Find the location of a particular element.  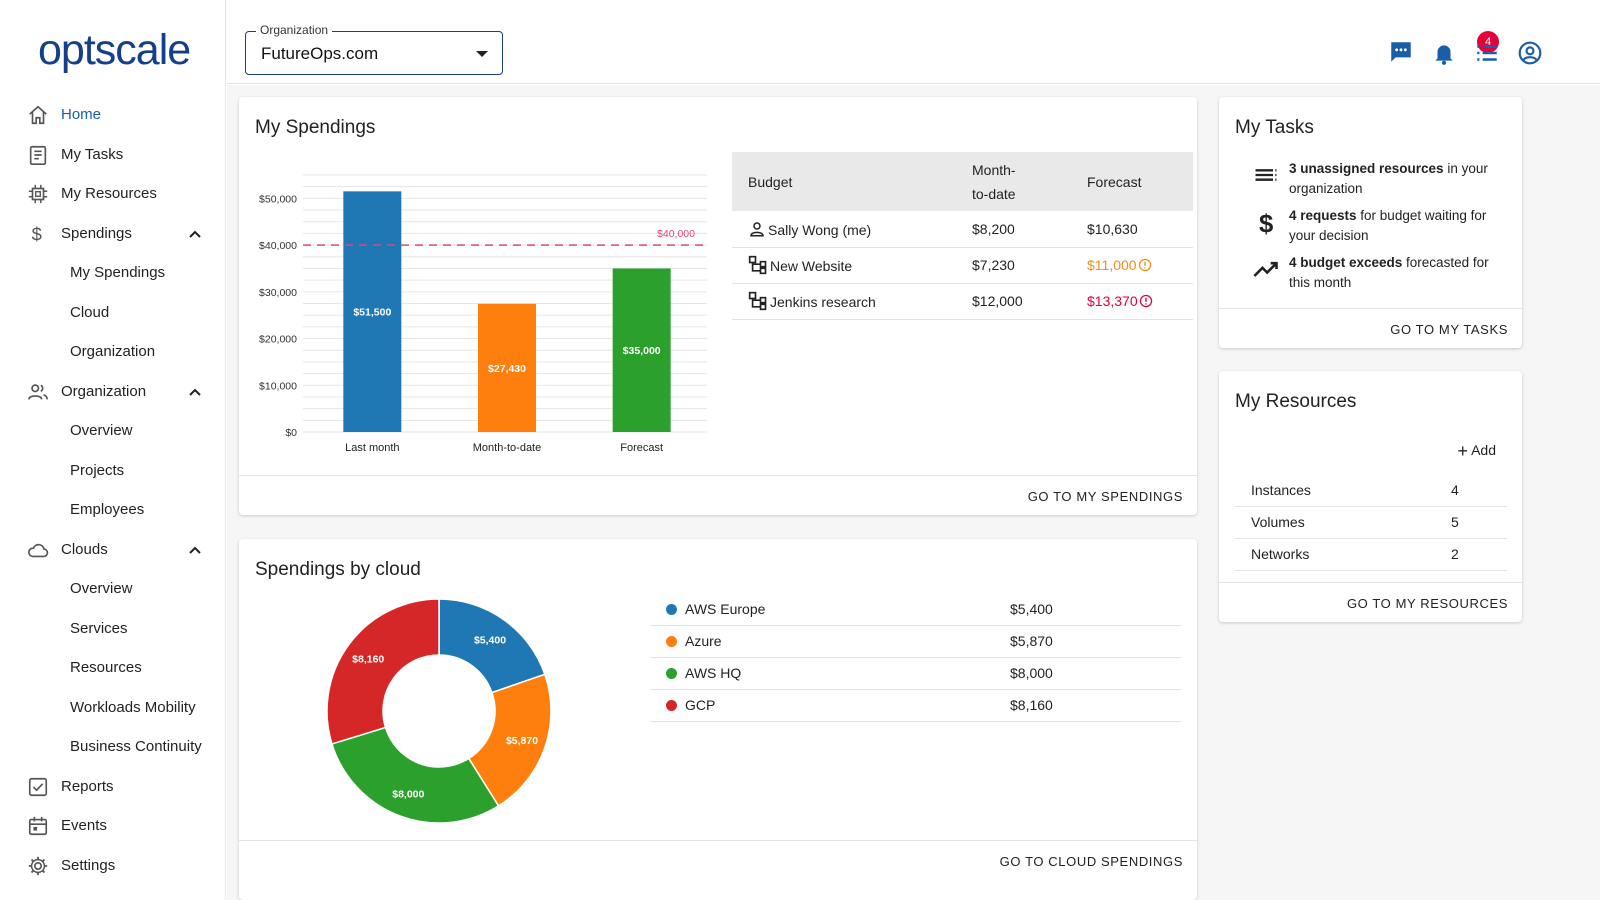

go-to-my-resources-link: GO TO MY RESOURCES is located at coordinates (1427, 603).